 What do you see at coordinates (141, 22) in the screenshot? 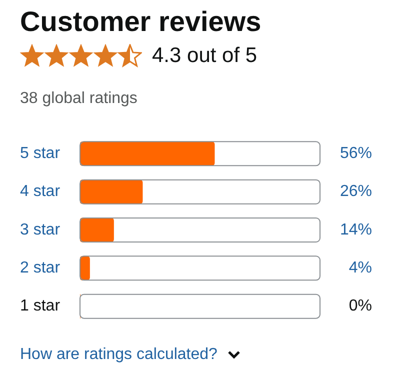
I see `chart-title: Customer reviews` at bounding box center [141, 22].